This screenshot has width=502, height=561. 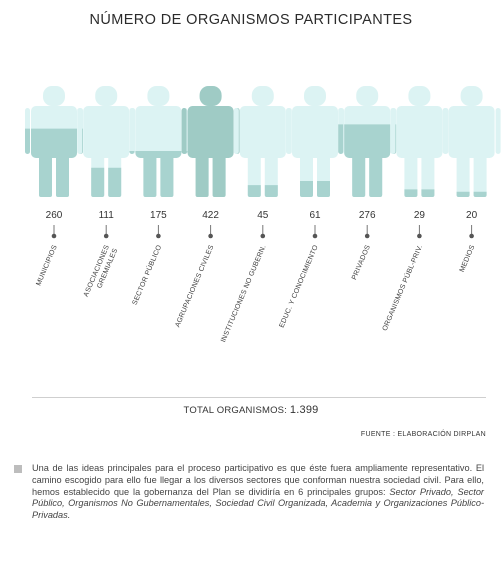 What do you see at coordinates (194, 286) in the screenshot?
I see `category-label: AGRUPACIONES CIVILES` at bounding box center [194, 286].